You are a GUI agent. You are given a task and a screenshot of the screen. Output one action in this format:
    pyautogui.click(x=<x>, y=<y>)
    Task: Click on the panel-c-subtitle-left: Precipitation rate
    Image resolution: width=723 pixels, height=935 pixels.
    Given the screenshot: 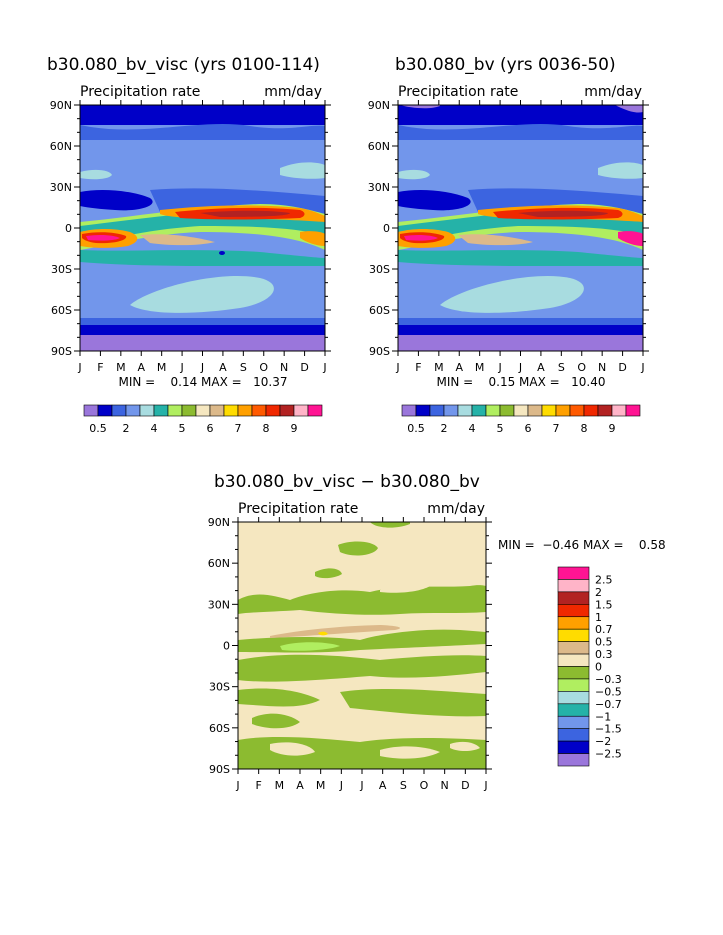 What is the action you would take?
    pyautogui.click(x=298, y=509)
    